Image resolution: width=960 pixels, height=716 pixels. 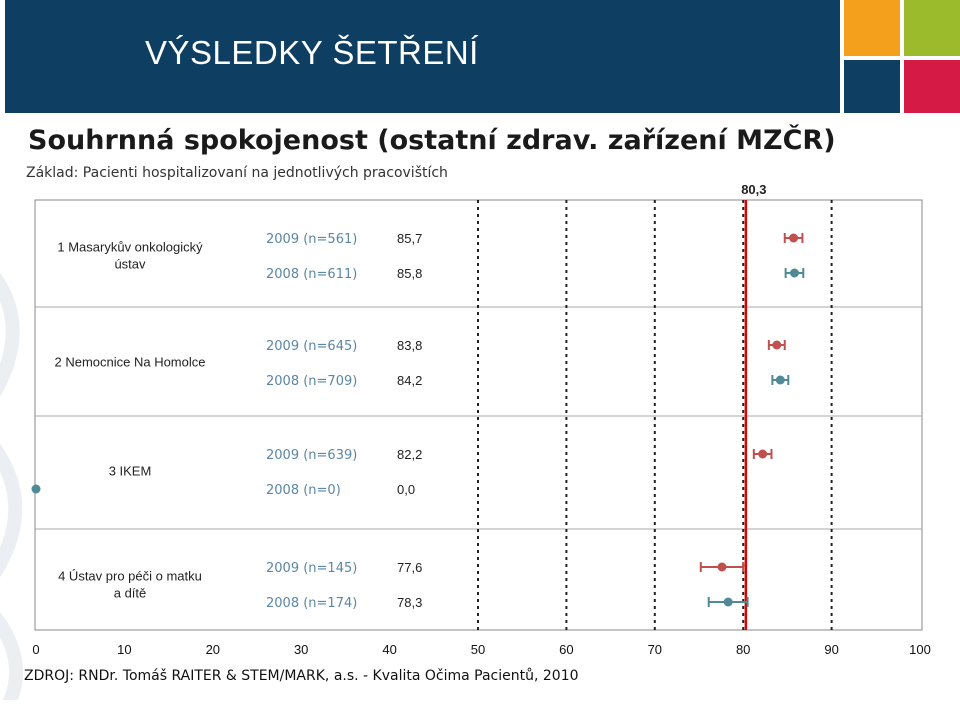 What do you see at coordinates (409, 273) in the screenshot?
I see `row-value-label: 85,8` at bounding box center [409, 273].